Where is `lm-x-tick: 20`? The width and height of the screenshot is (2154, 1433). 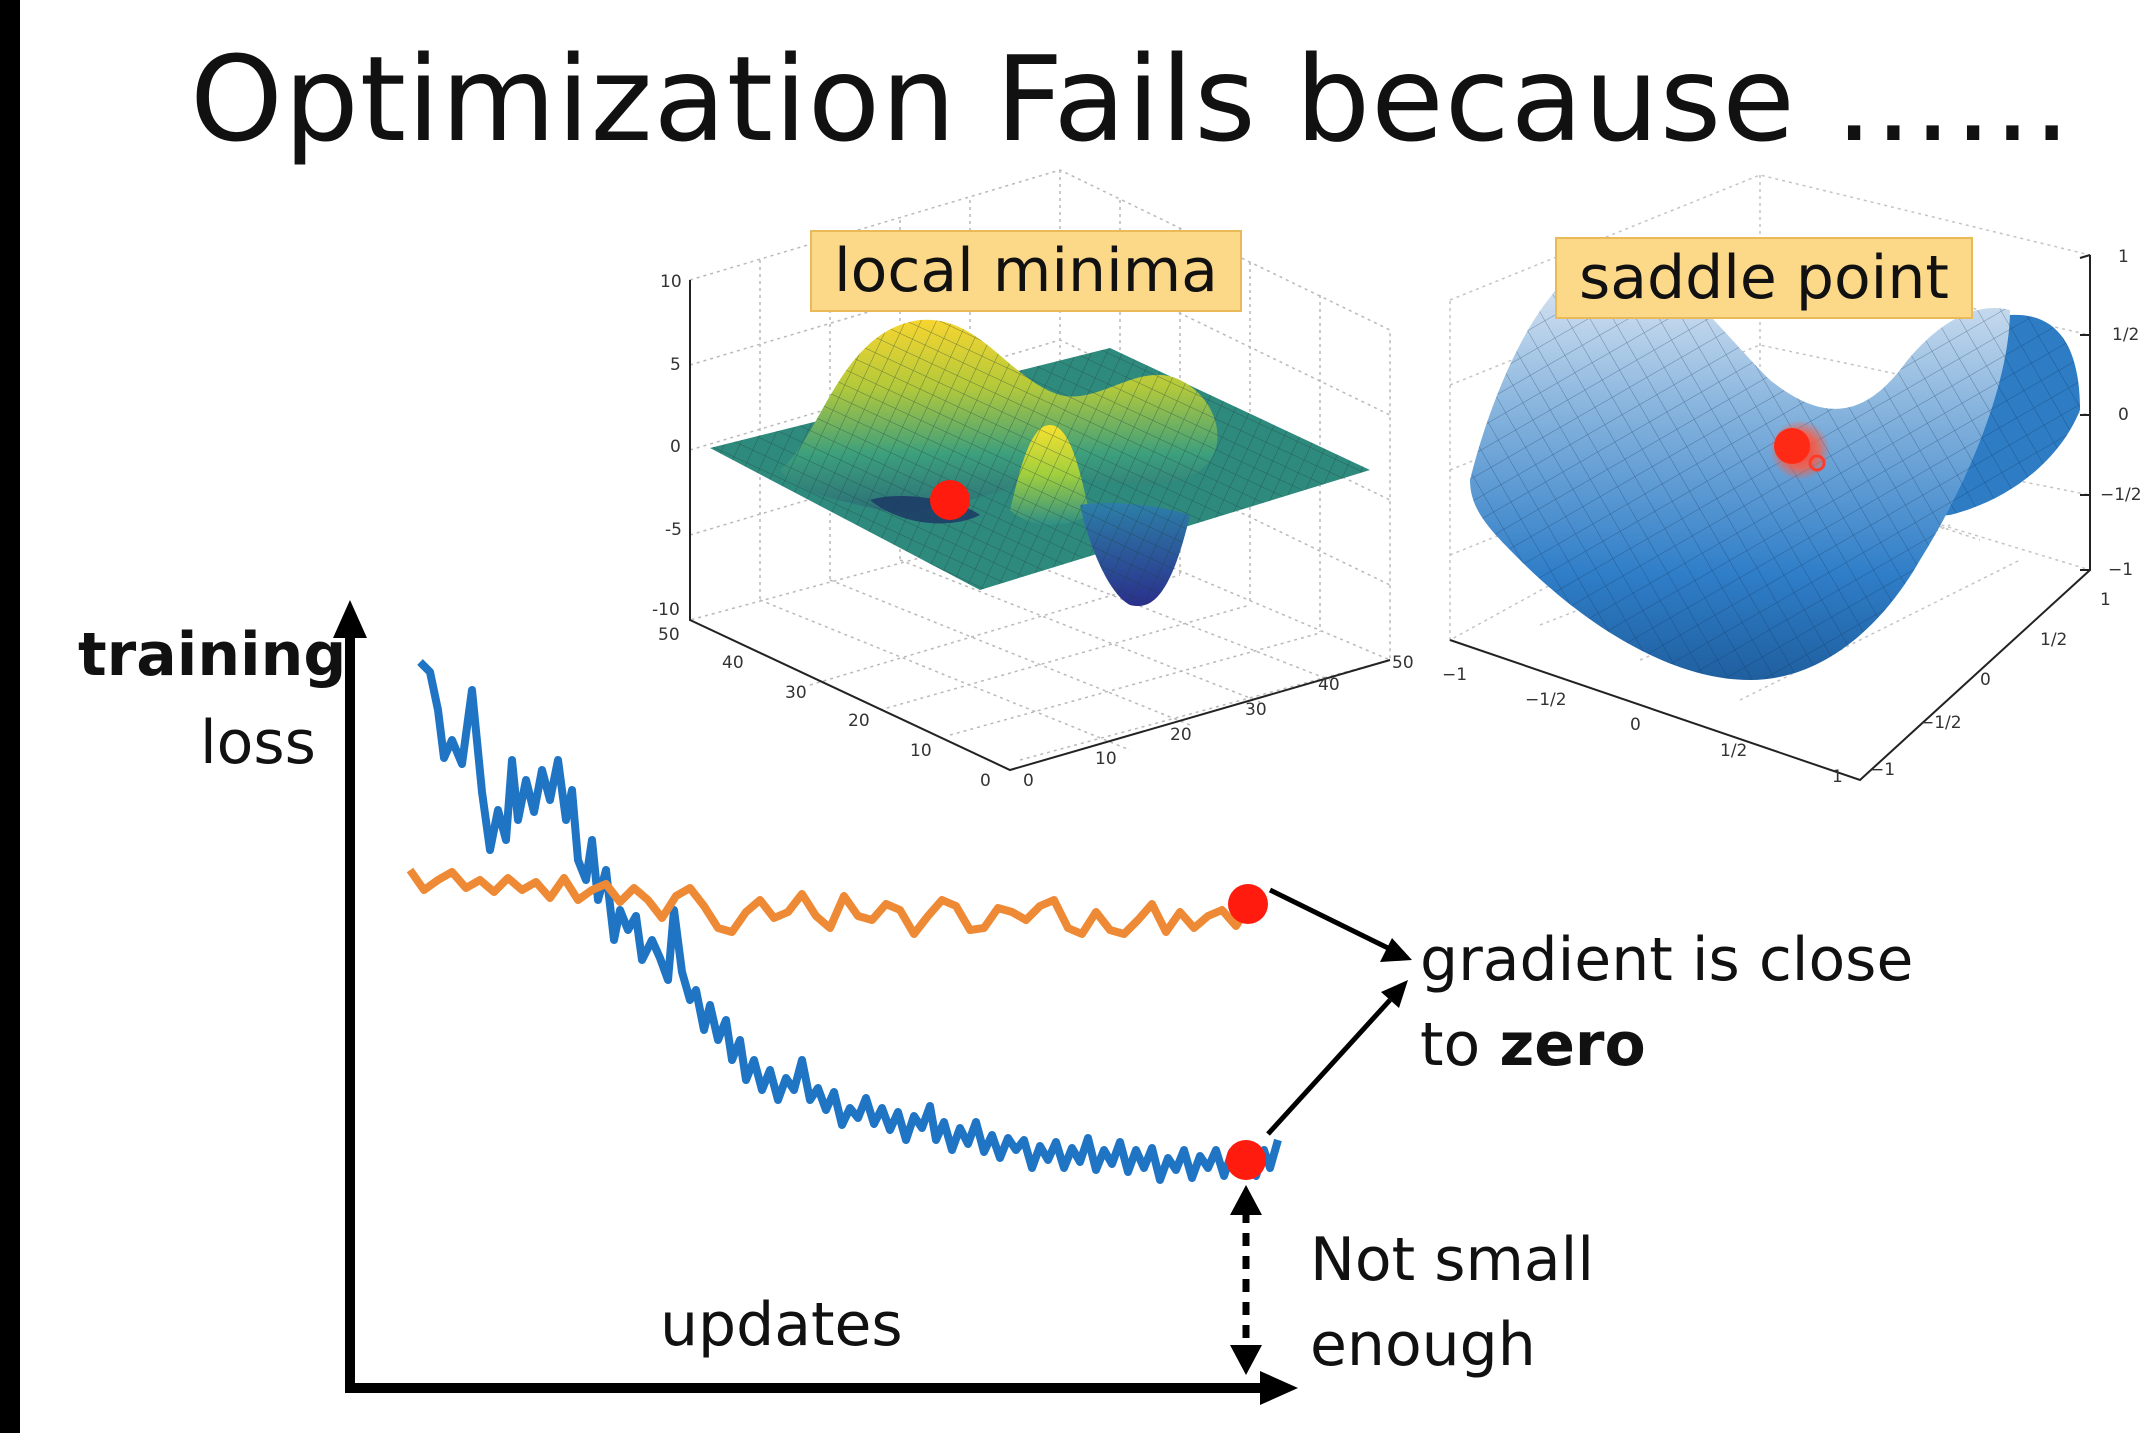 lm-x-tick: 20 is located at coordinates (1181, 735).